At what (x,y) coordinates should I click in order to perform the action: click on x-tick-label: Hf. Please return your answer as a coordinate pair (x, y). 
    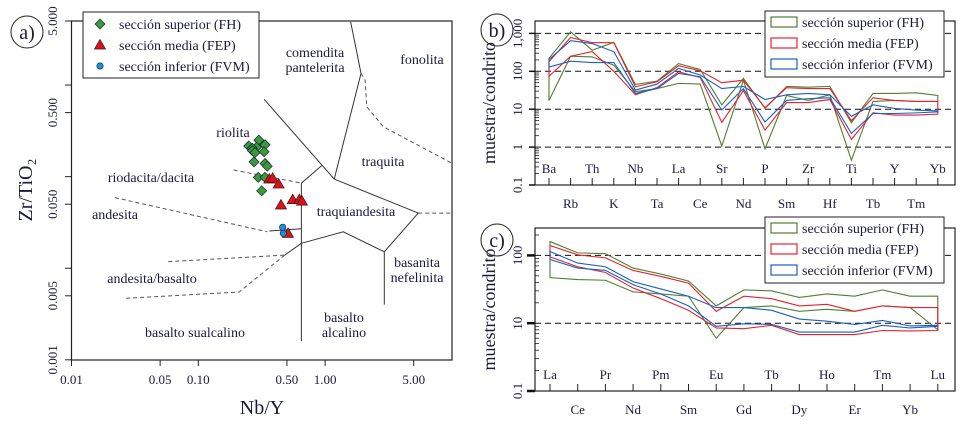
    Looking at the image, I should click on (830, 203).